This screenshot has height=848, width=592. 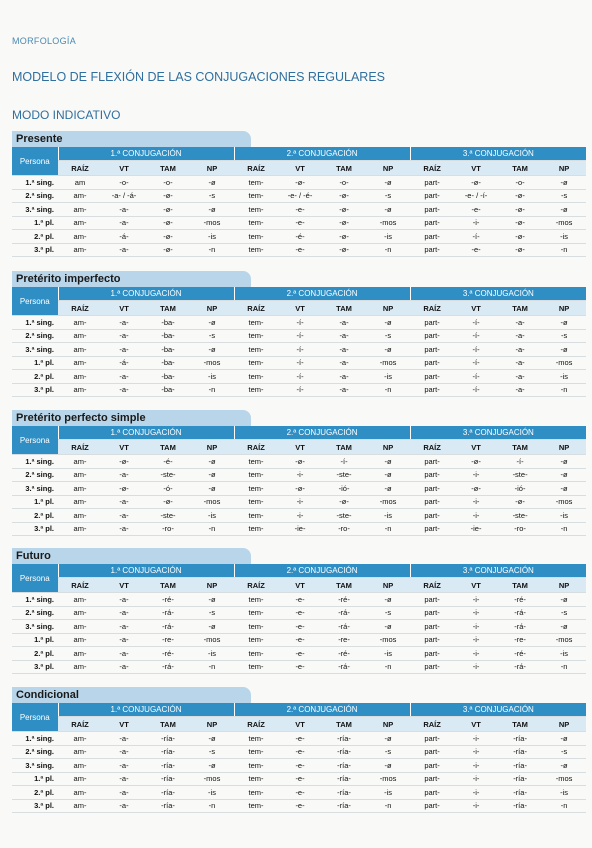 What do you see at coordinates (344, 626) in the screenshot?
I see `cell: -rá-` at bounding box center [344, 626].